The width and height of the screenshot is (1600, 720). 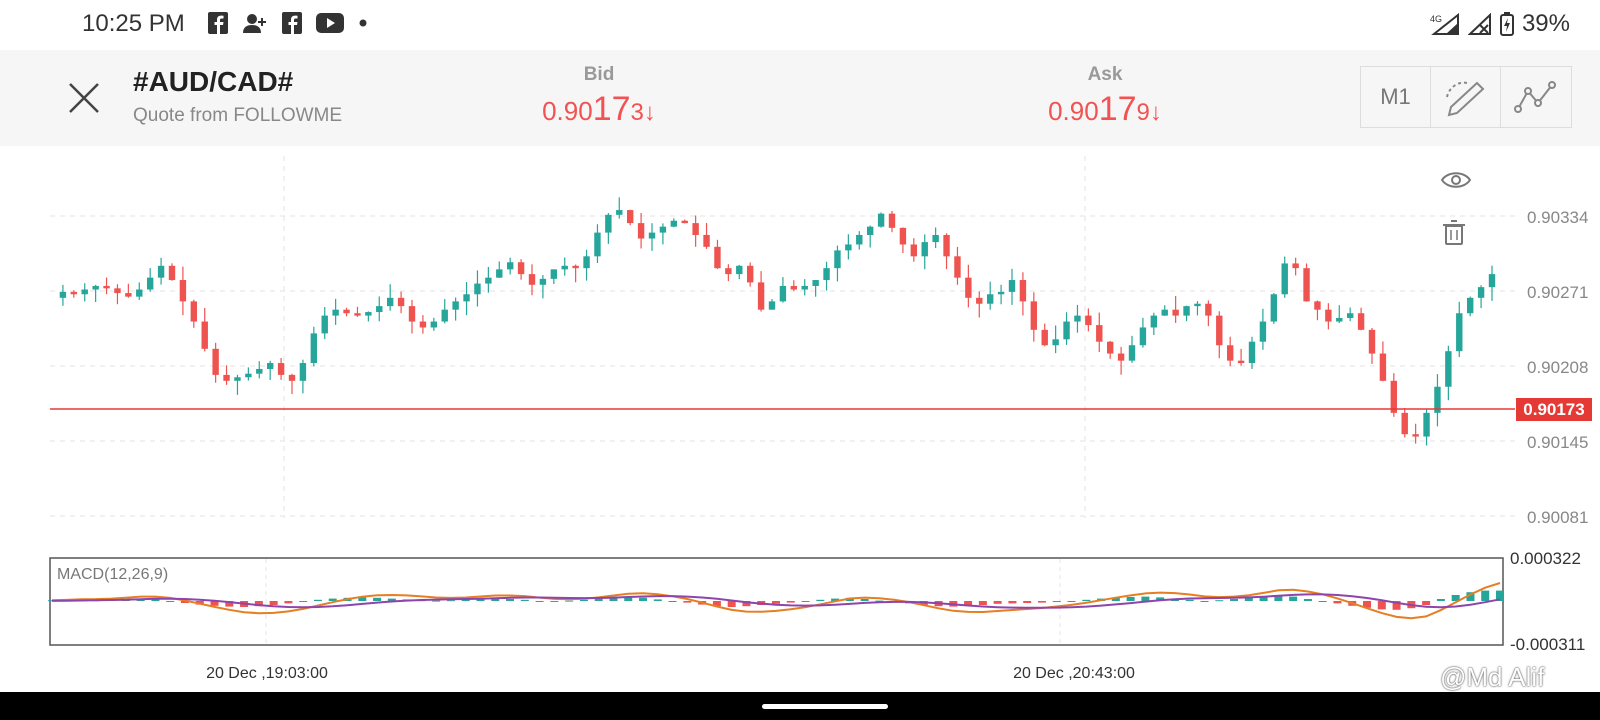 I want to click on ask-quote: Ask 0.90179↓, so click(x=1105, y=96).